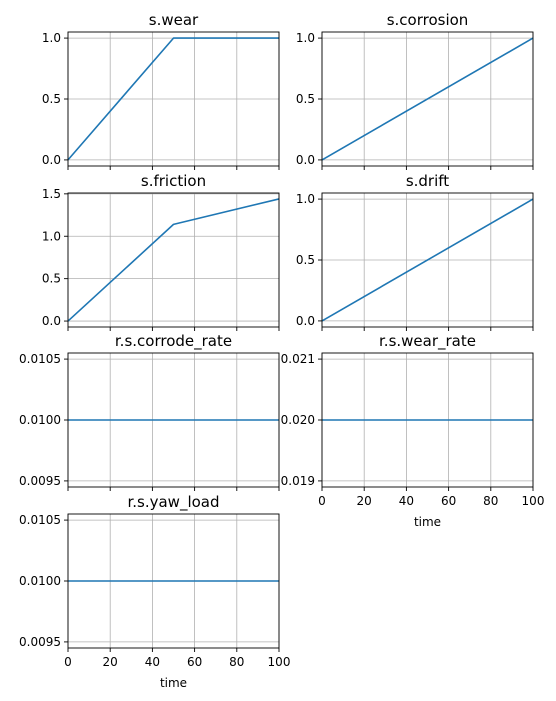 Image resolution: width=556 pixels, height=701 pixels. I want to click on subplot-title: r.s.wear_rate, so click(427, 341).